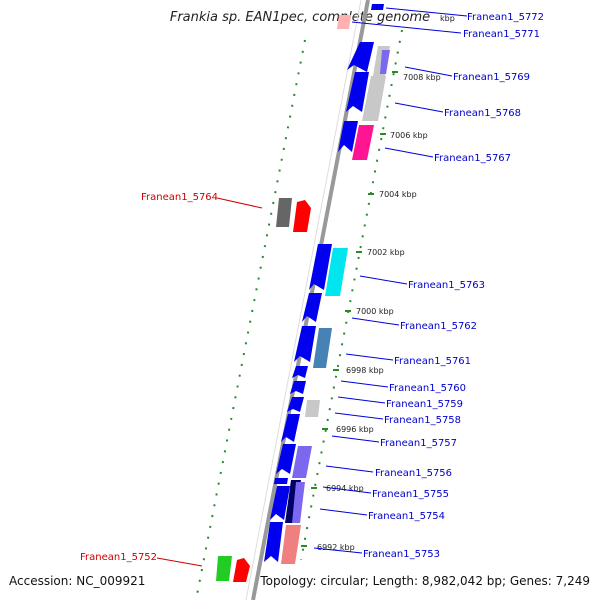  What do you see at coordinates (446, 285) in the screenshot?
I see `gene-label-5763: Franean1_5763` at bounding box center [446, 285].